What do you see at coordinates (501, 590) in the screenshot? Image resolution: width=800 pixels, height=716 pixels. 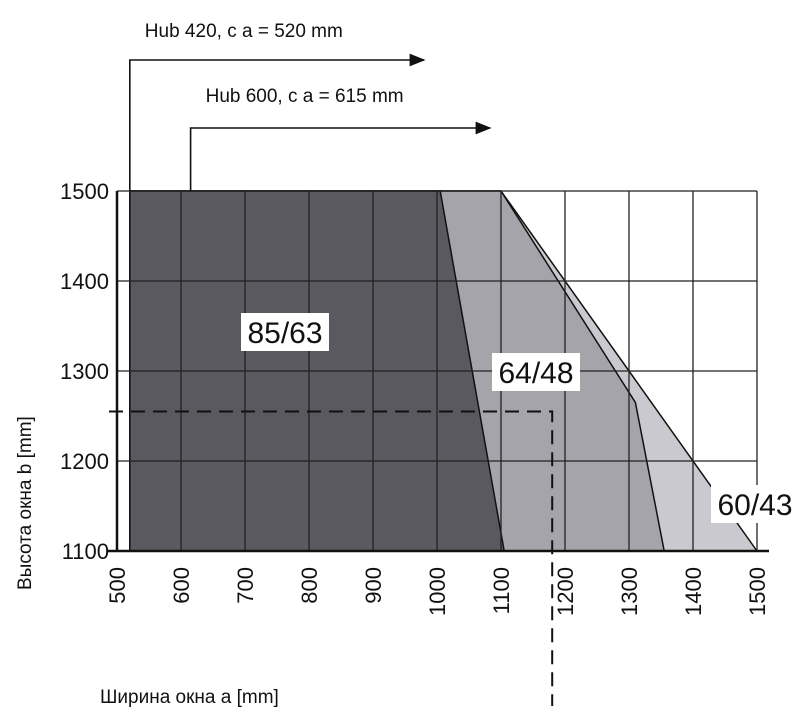 I see `x-tick-label-1100: 1100` at bounding box center [501, 590].